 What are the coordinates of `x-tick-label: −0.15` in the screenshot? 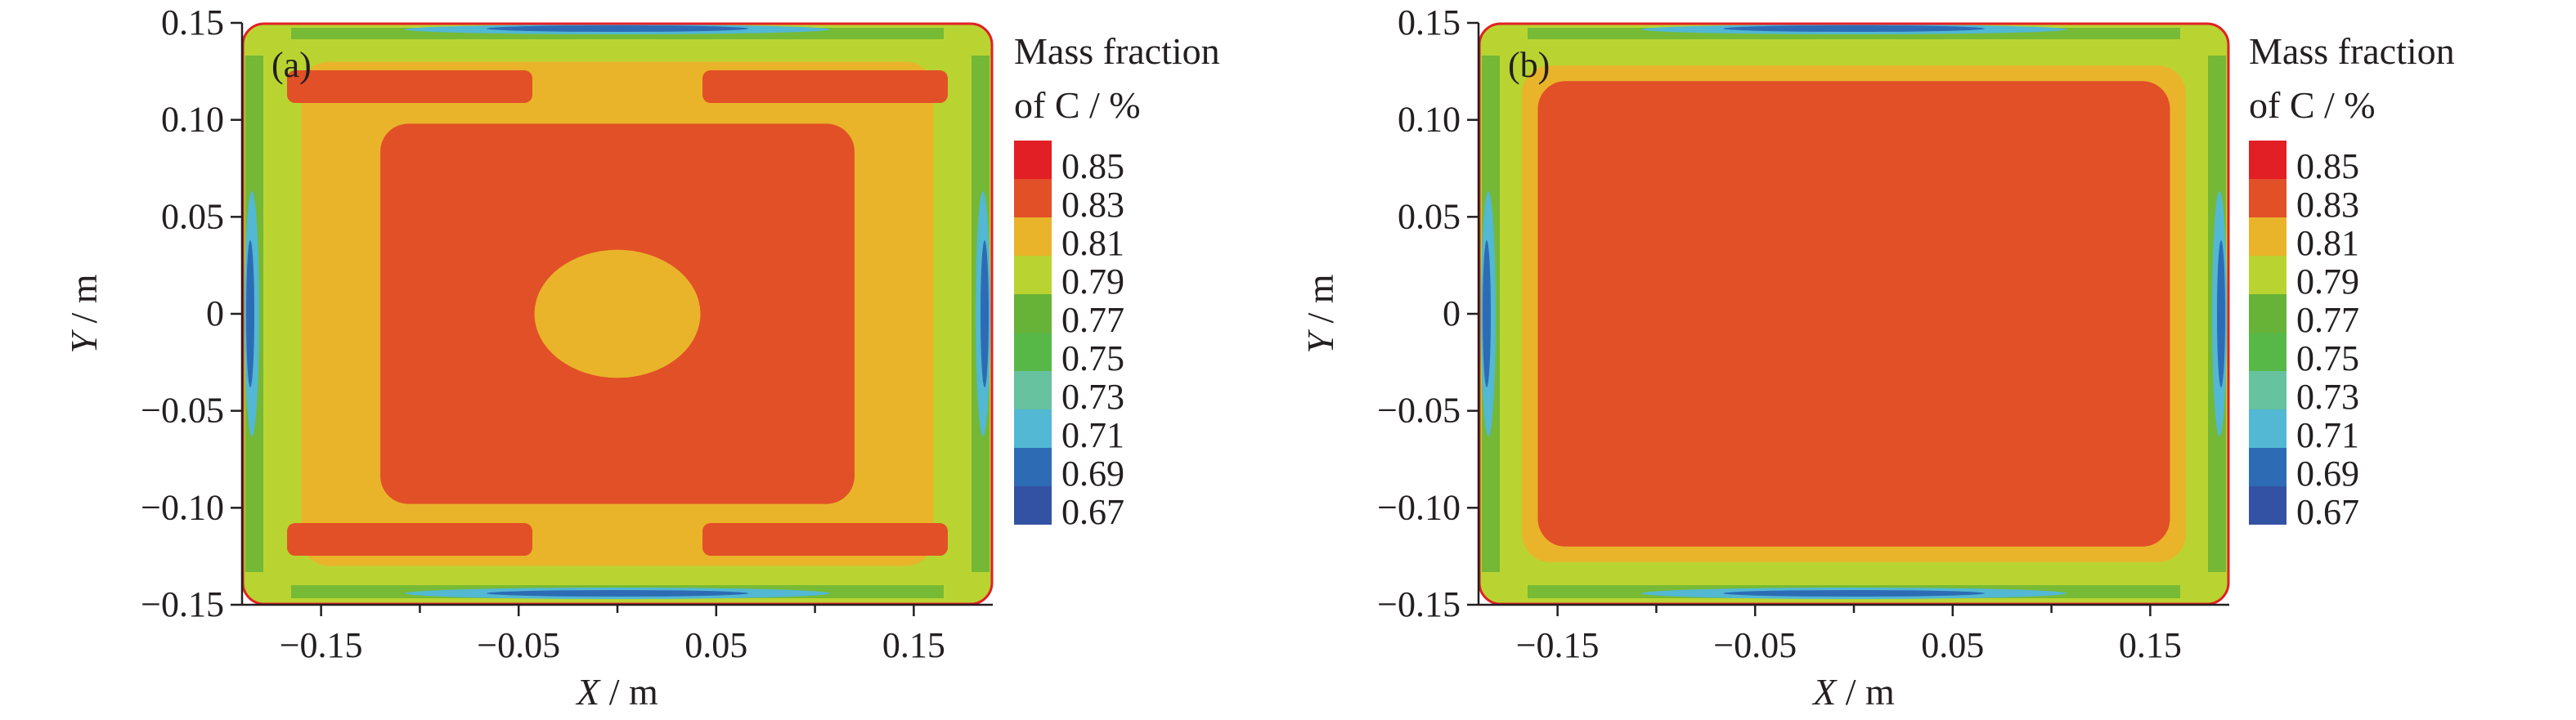 It's located at (321, 645).